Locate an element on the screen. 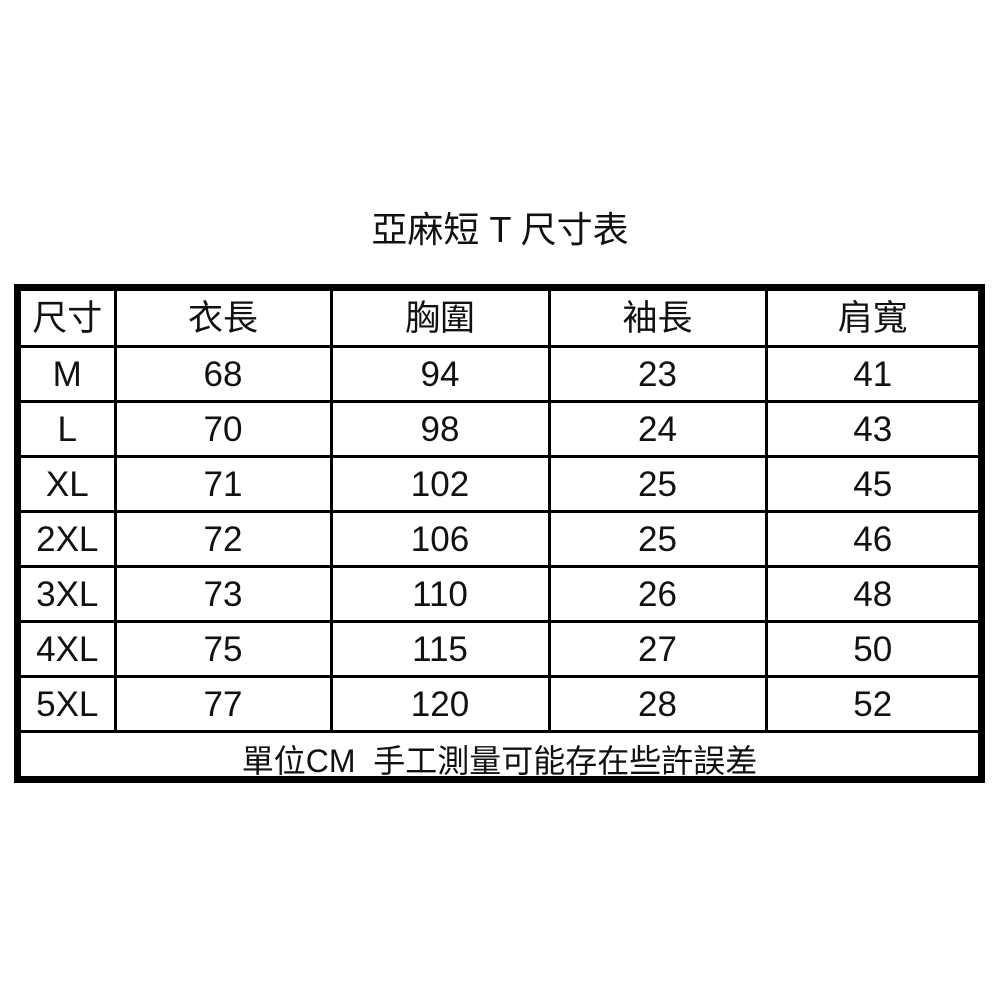 Image resolution: width=1000 pixels, height=1000 pixels. table-row: M 68 94 23 41 is located at coordinates (499, 374).